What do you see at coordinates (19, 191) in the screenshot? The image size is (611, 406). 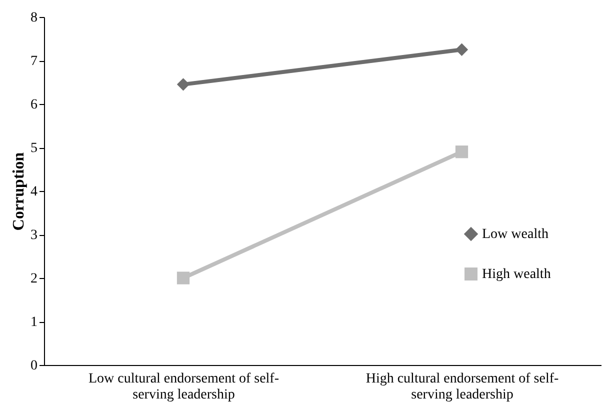 I see `y-axis-title: Corruption` at bounding box center [19, 191].